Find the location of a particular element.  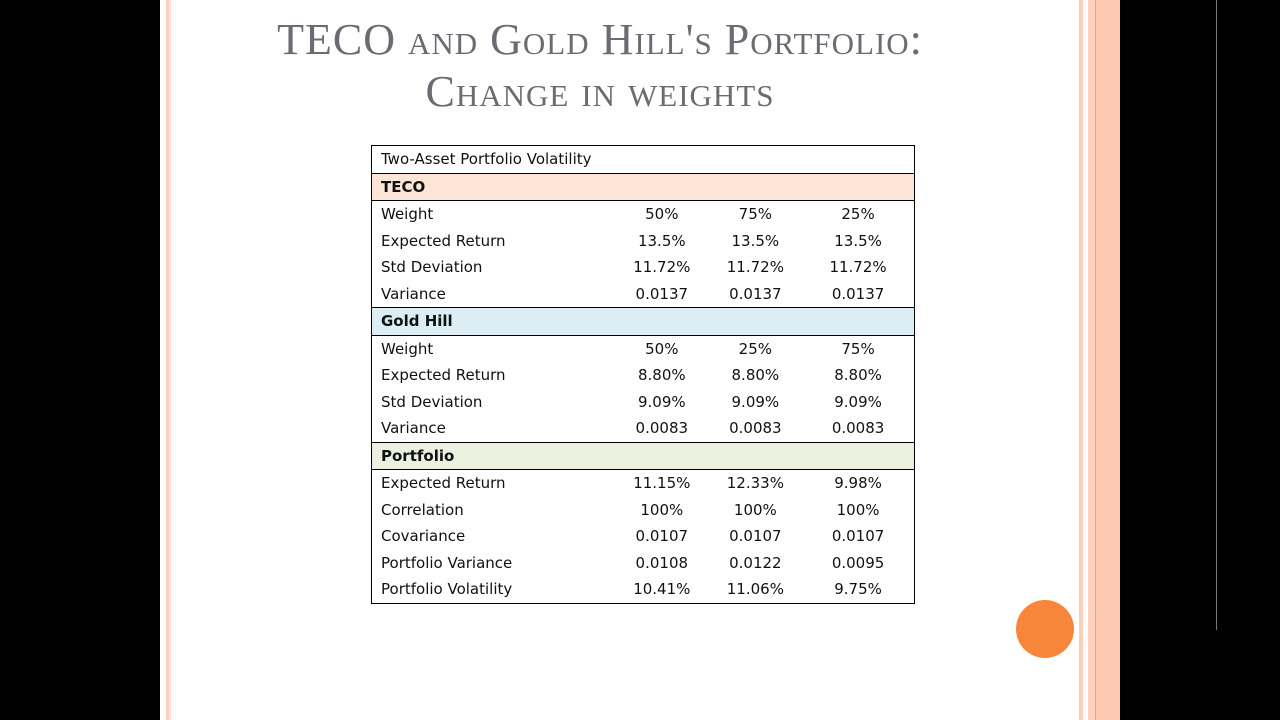

cell-value: 11.06% is located at coordinates (755, 589).